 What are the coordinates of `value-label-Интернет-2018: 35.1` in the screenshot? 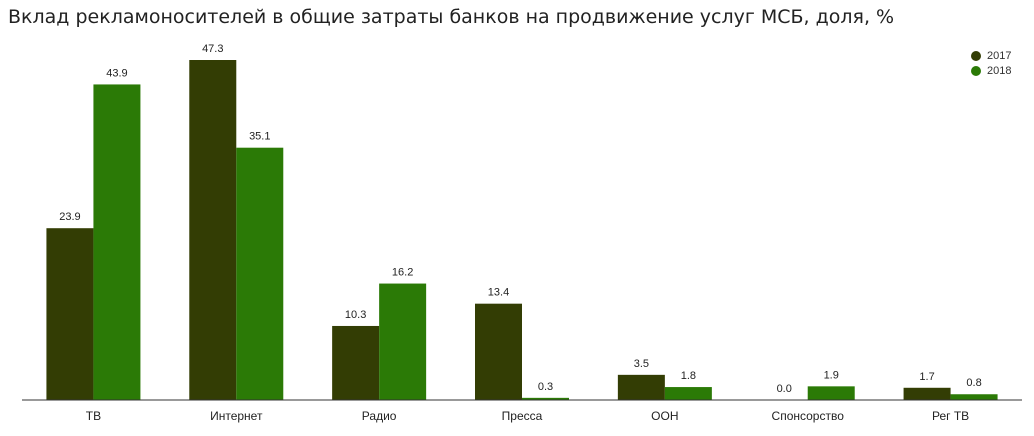 It's located at (259, 137).